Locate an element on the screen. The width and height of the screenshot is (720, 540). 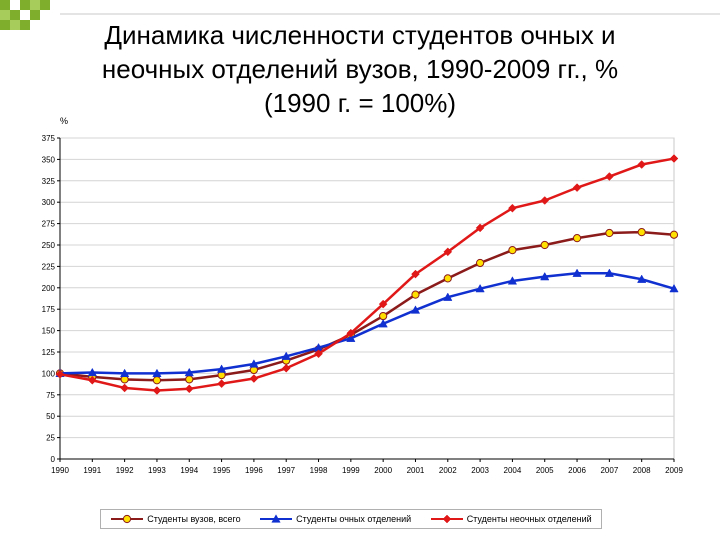
x-tick-label: 1991 is located at coordinates (92, 470).